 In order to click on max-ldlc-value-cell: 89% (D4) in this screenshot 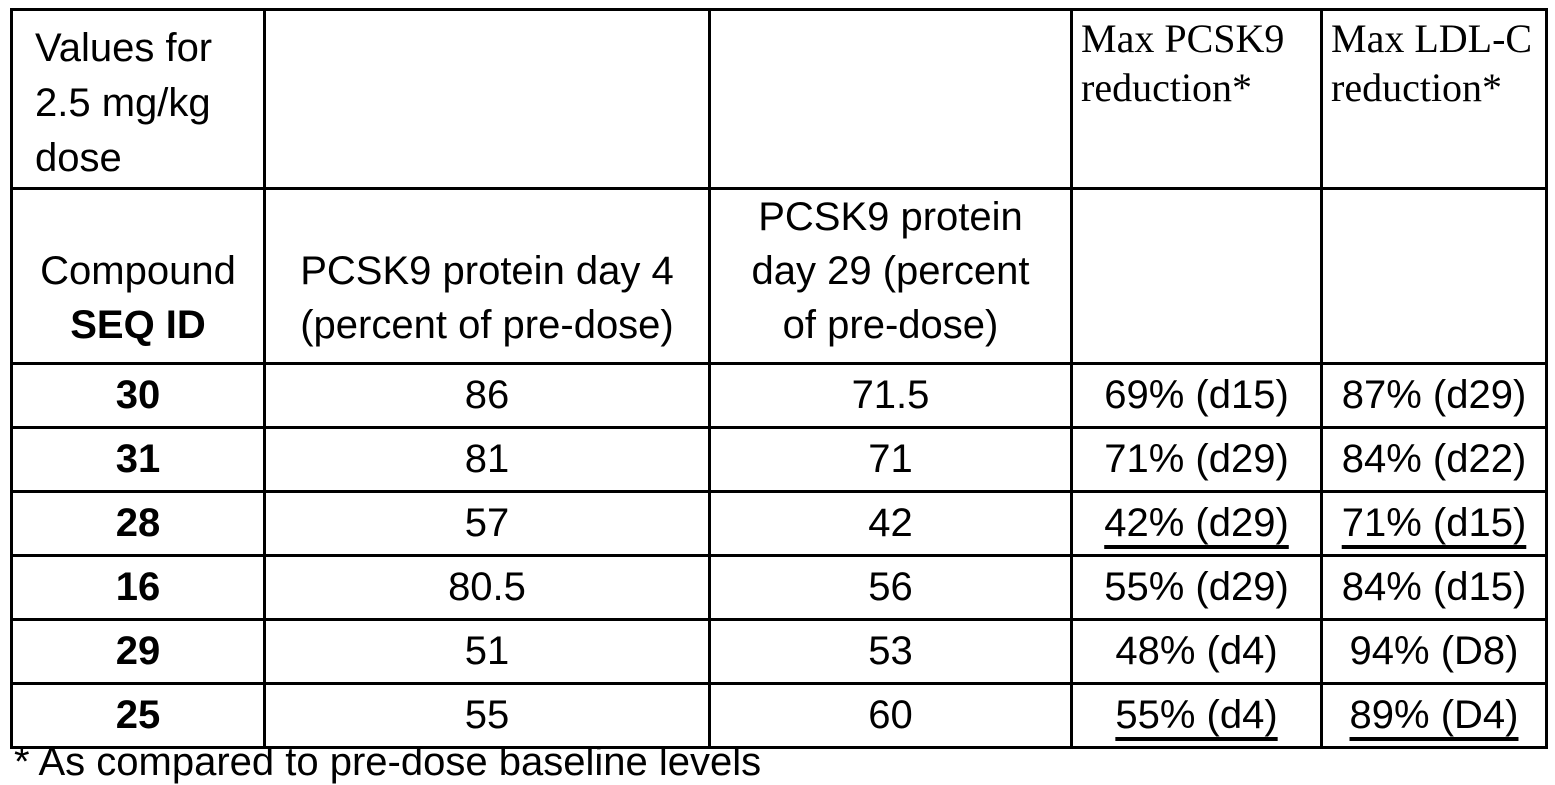, I will do `click(1434, 715)`.